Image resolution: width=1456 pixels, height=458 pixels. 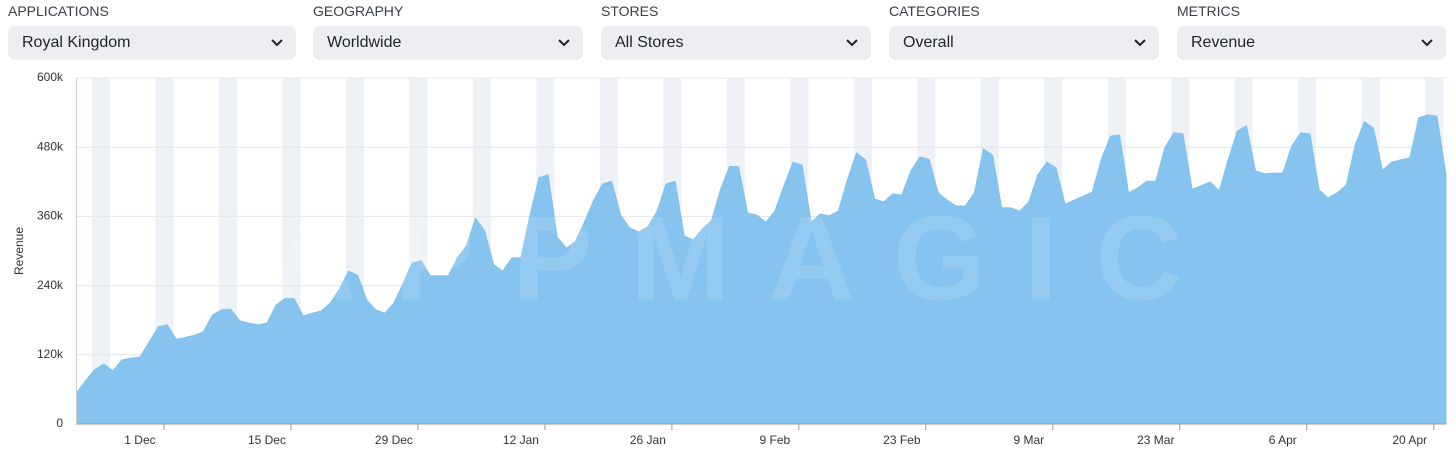 What do you see at coordinates (1311, 43) in the screenshot?
I see `dropdown: Revenue` at bounding box center [1311, 43].